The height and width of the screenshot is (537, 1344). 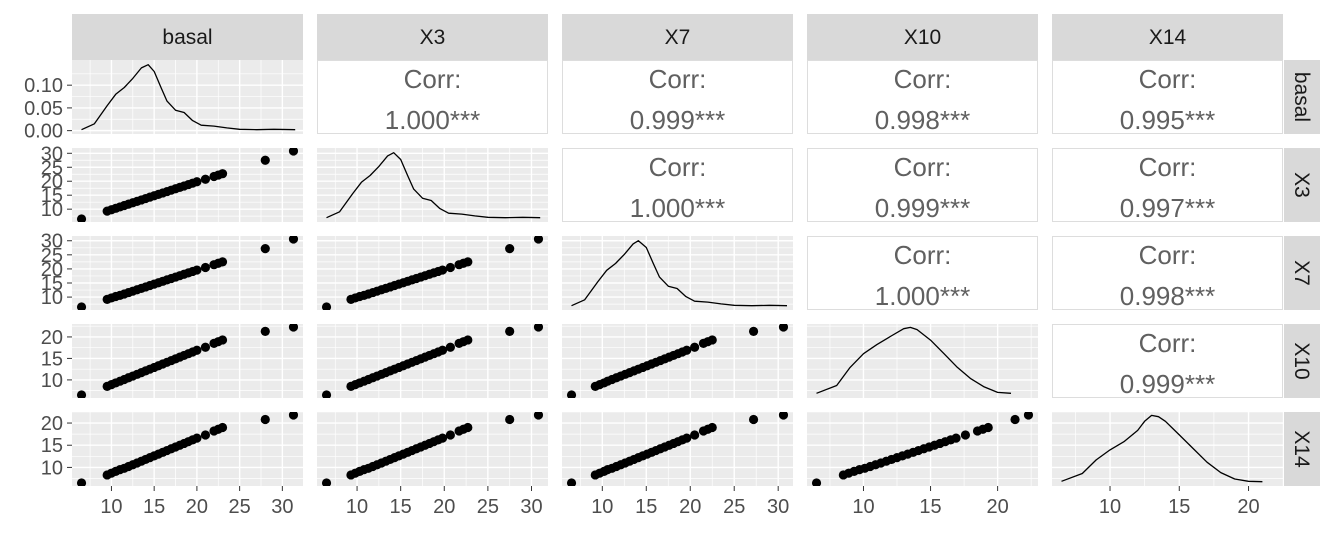 What do you see at coordinates (52, 446) in the screenshot?
I see `y-tick-label-x14: 15` at bounding box center [52, 446].